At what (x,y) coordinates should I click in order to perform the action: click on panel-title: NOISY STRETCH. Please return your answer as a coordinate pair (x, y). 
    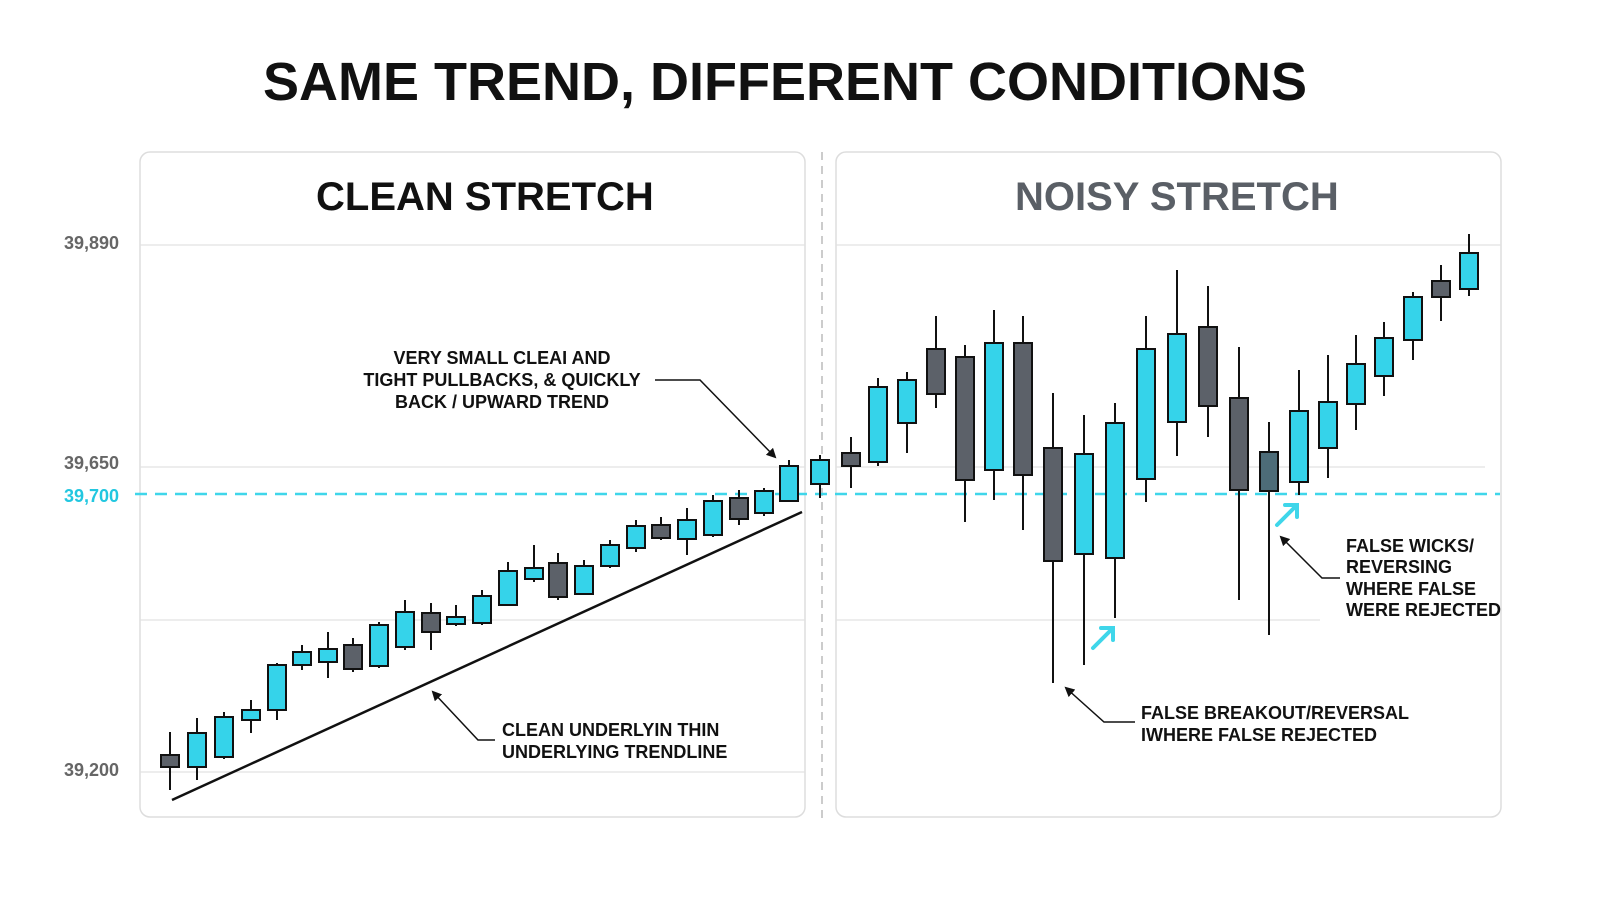
    Looking at the image, I should click on (1177, 197).